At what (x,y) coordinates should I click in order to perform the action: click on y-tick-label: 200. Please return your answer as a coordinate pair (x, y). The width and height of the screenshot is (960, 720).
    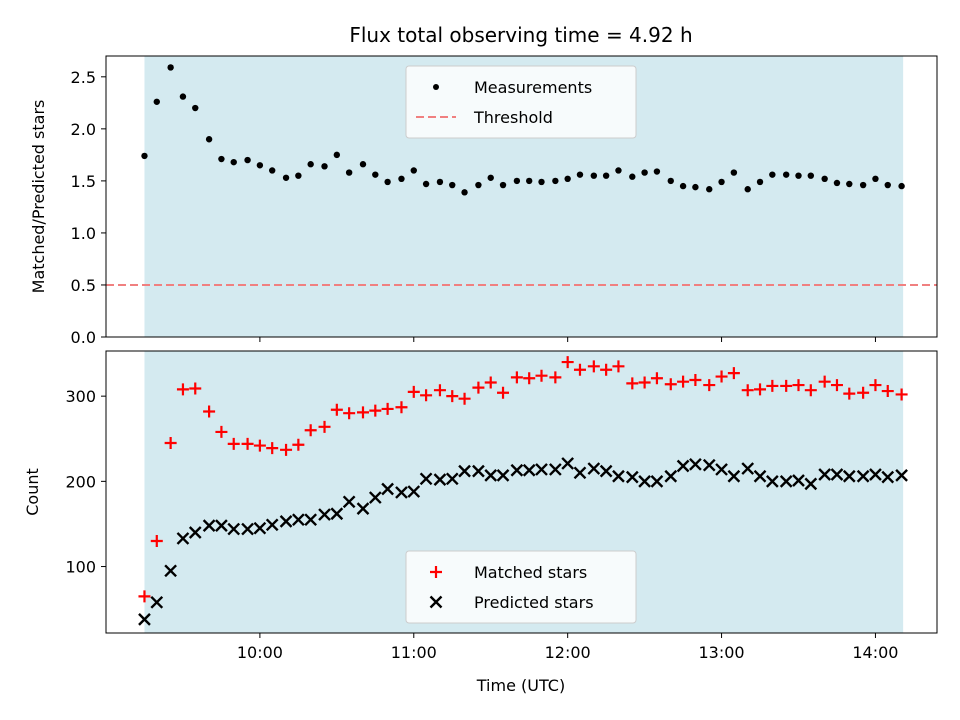
    Looking at the image, I should click on (80, 481).